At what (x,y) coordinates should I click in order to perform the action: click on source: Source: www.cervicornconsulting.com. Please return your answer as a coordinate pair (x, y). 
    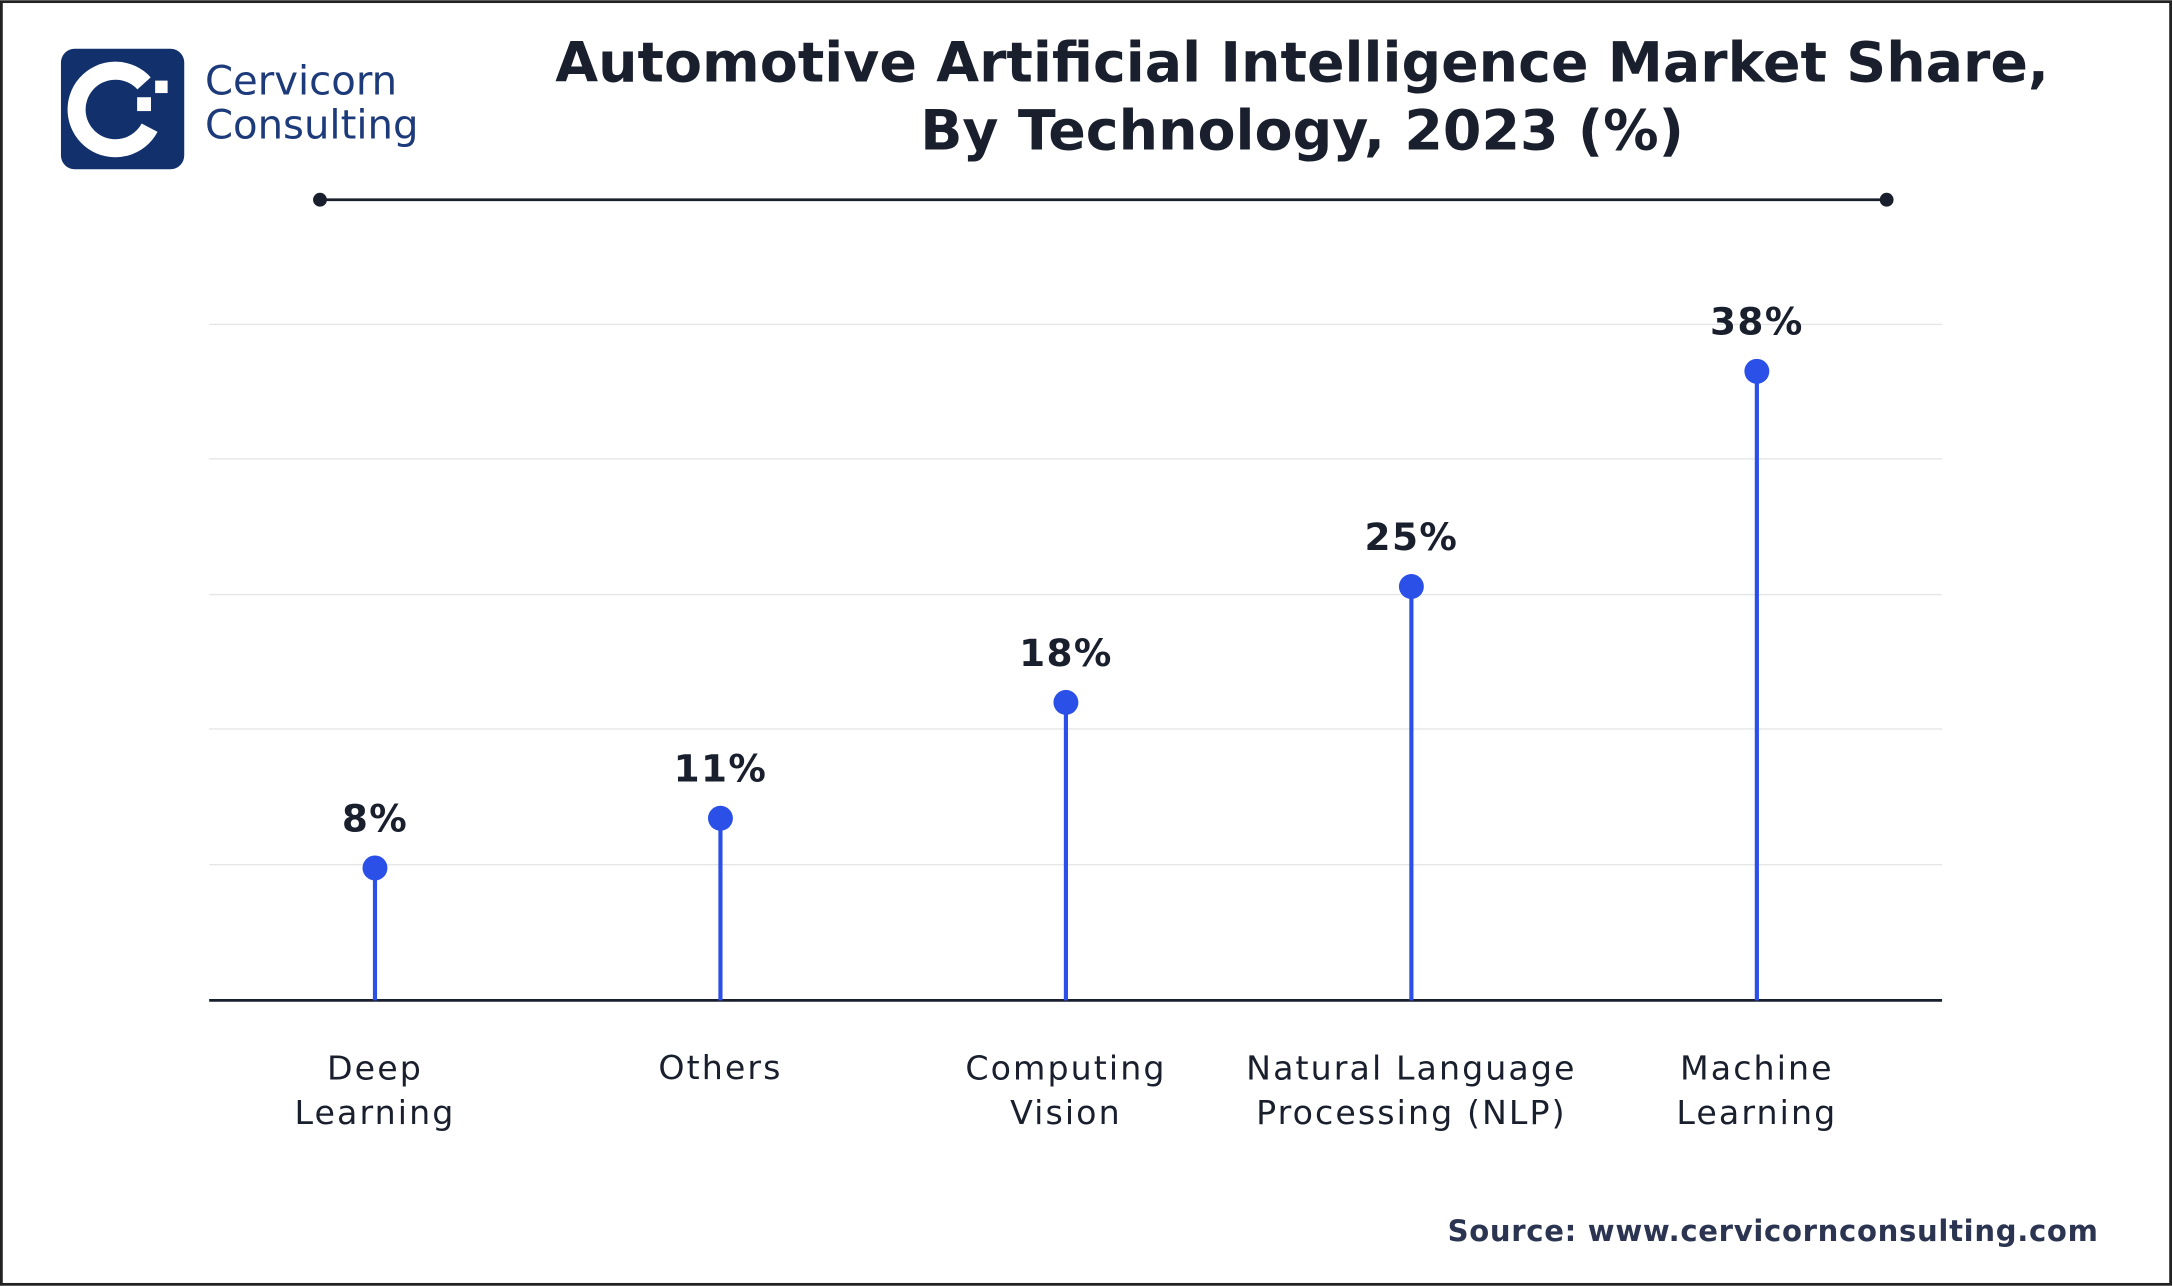
    Looking at the image, I should click on (1773, 1231).